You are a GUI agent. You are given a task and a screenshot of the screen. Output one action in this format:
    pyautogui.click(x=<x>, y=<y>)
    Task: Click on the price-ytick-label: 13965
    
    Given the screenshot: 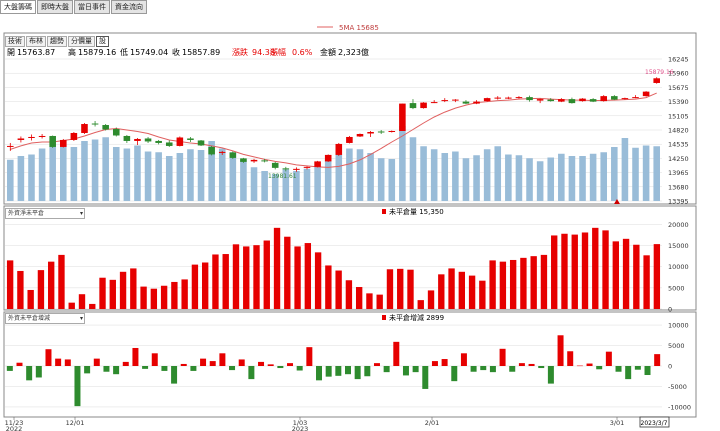 What is the action you would take?
    pyautogui.click(x=678, y=173)
    